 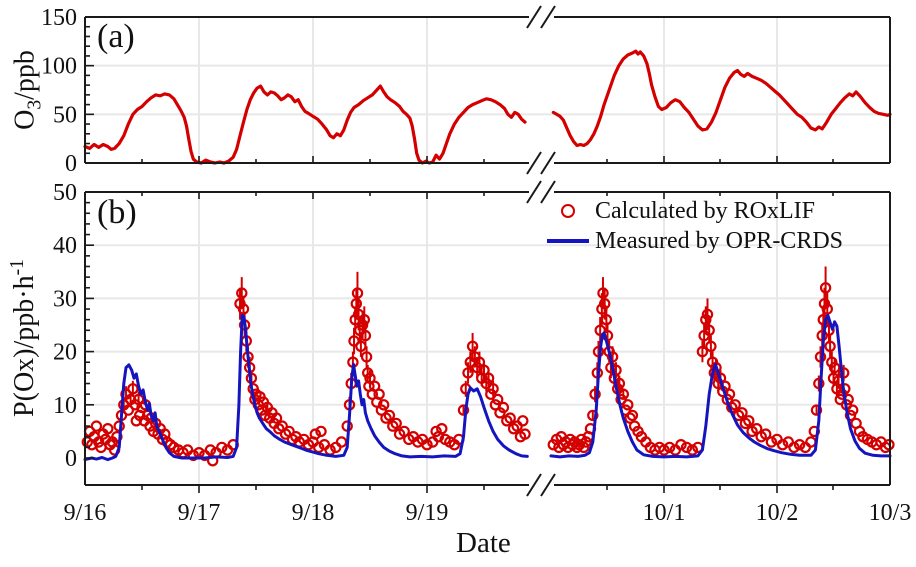 I want to click on pox-measured-right, so click(x=720, y=386).